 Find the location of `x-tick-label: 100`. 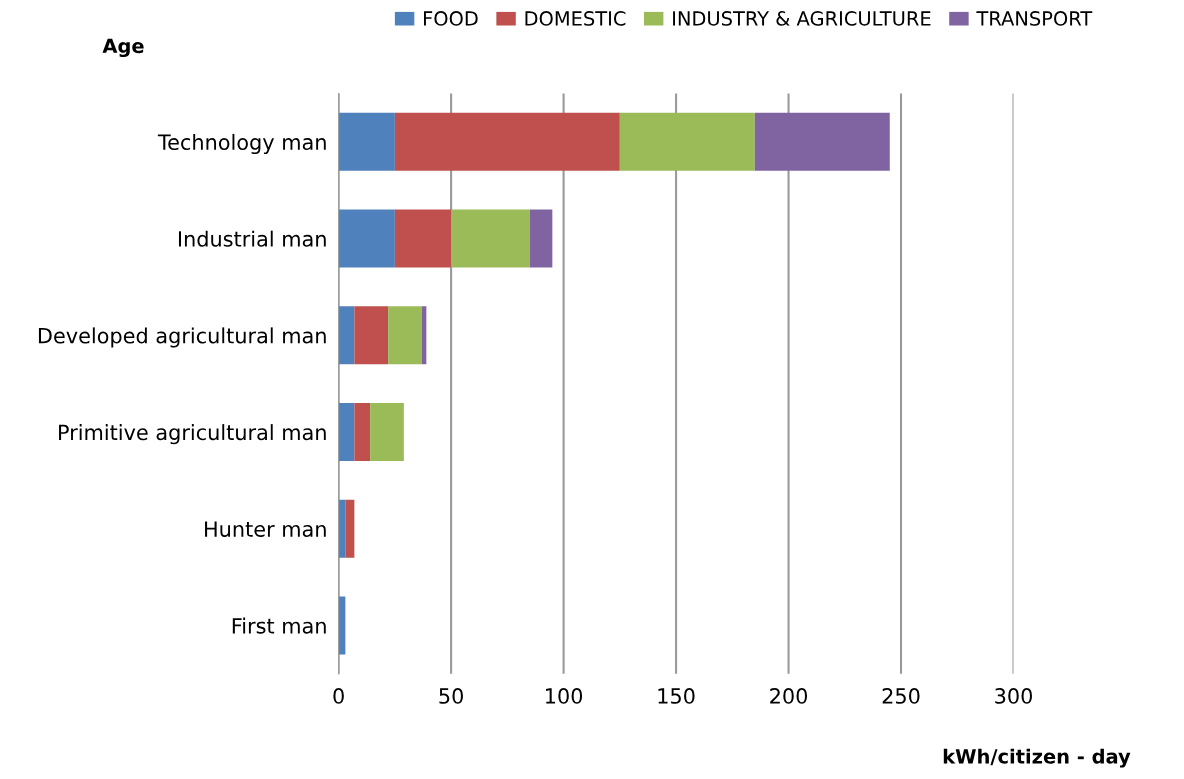

x-tick-label: 100 is located at coordinates (564, 696).